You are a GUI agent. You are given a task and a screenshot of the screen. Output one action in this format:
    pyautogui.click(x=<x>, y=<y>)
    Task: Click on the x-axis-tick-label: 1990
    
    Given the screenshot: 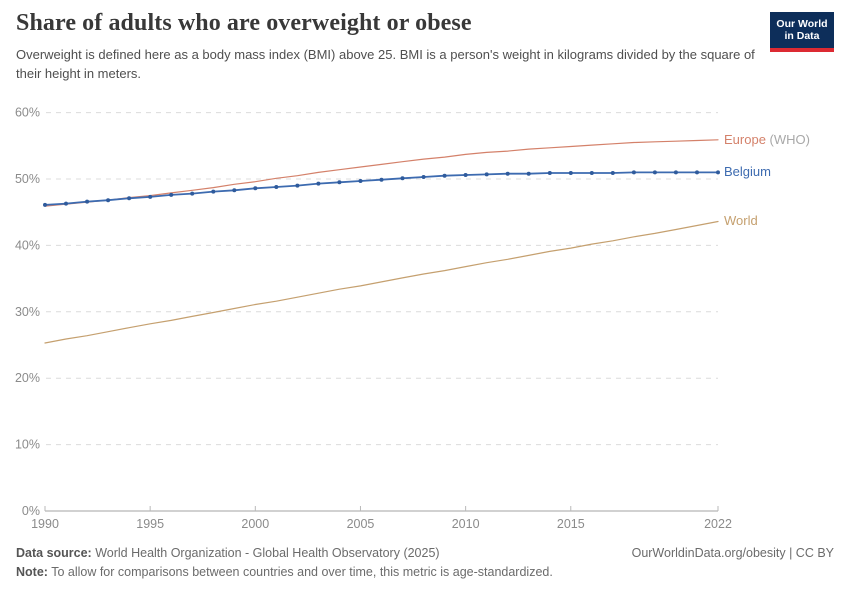 What is the action you would take?
    pyautogui.click(x=45, y=524)
    